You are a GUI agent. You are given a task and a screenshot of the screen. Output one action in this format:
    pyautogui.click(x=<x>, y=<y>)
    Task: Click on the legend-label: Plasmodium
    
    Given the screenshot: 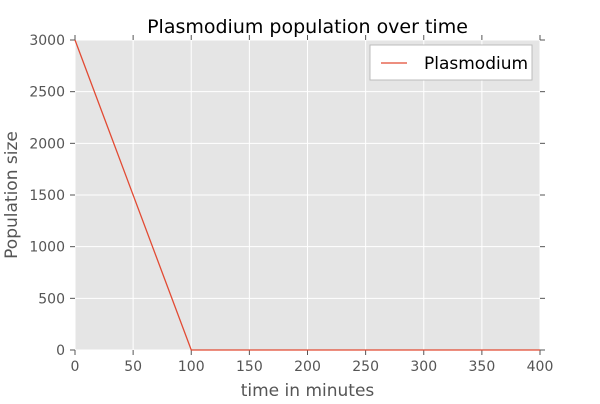 What is the action you would take?
    pyautogui.click(x=476, y=64)
    